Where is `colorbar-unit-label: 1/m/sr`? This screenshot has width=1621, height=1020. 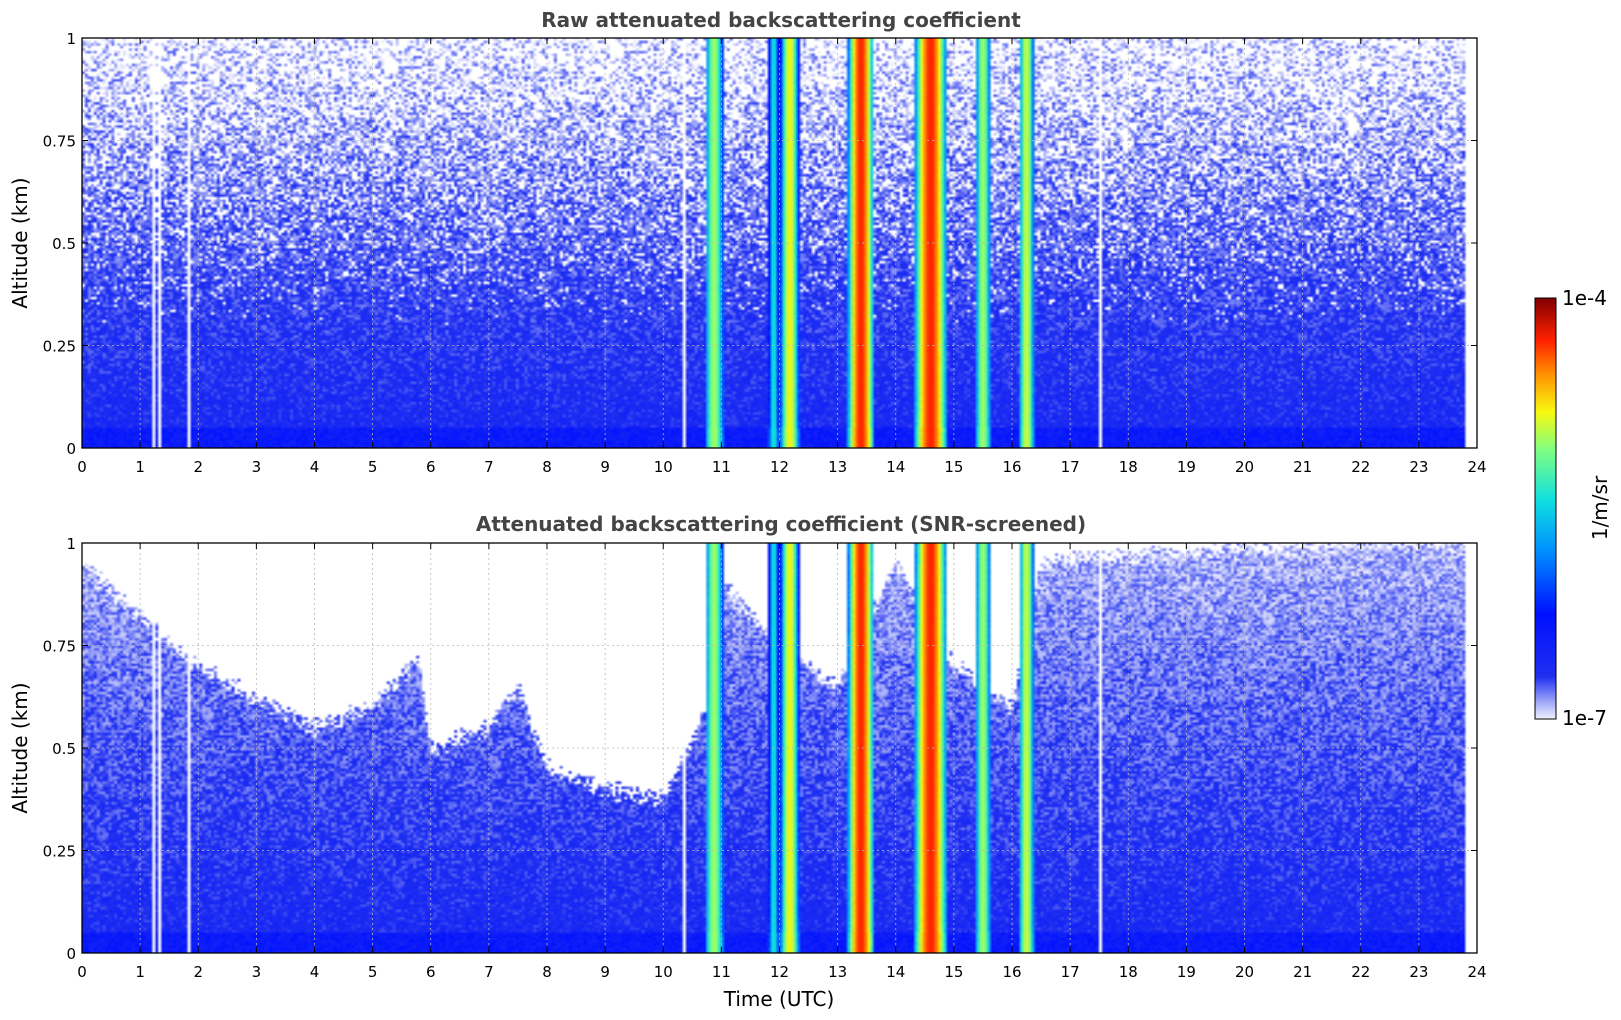
colorbar-unit-label: 1/m/sr is located at coordinates (1600, 507).